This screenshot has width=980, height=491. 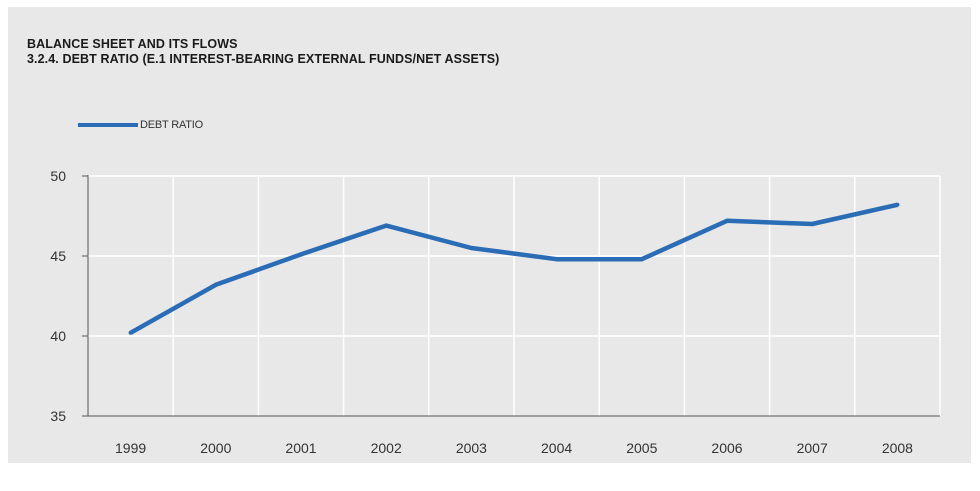 What do you see at coordinates (556, 448) in the screenshot?
I see `x-tick-label: 2004` at bounding box center [556, 448].